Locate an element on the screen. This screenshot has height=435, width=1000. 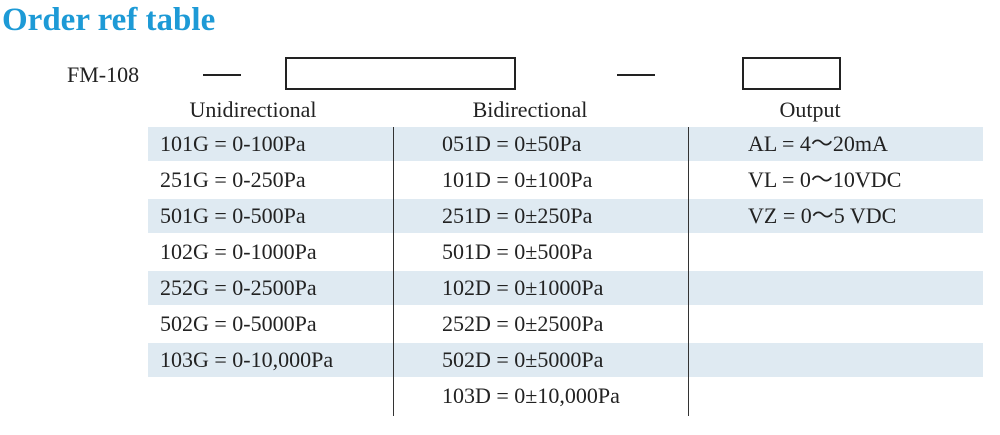
output-header: Output is located at coordinates (810, 109).